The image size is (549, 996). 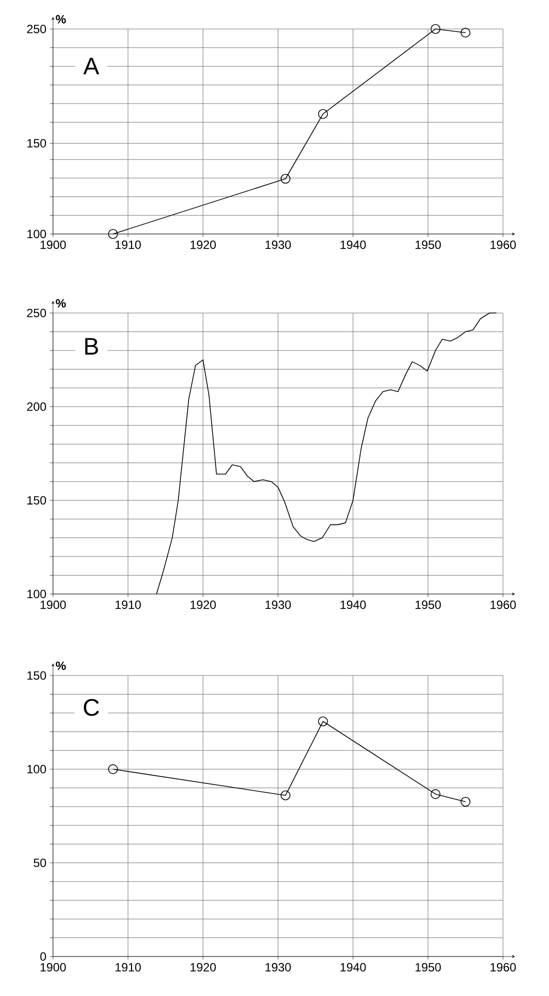 What do you see at coordinates (91, 707) in the screenshot?
I see `text: C` at bounding box center [91, 707].